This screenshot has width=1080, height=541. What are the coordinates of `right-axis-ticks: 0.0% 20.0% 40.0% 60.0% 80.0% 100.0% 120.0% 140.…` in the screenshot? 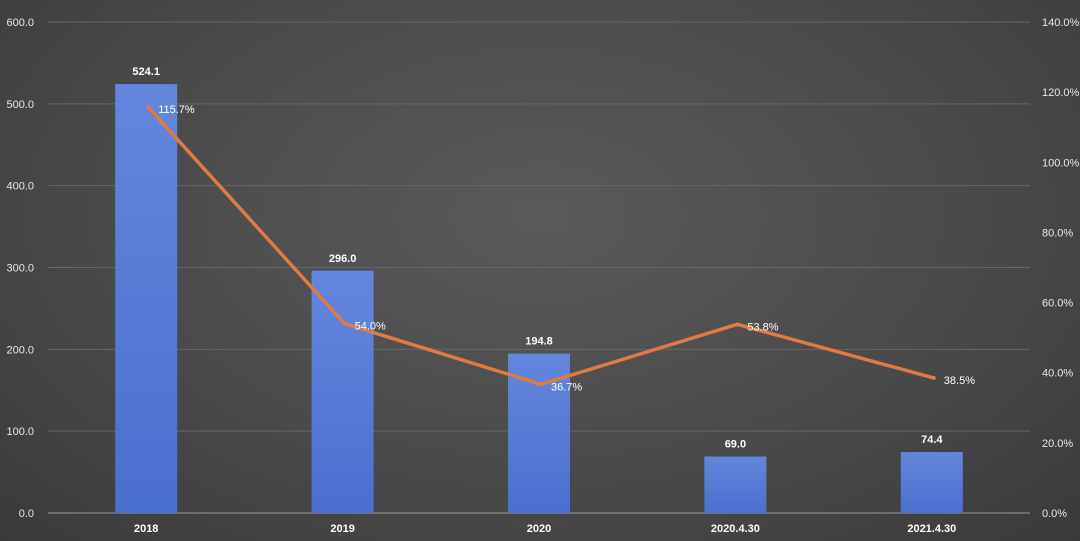 It's located at (1061, 268).